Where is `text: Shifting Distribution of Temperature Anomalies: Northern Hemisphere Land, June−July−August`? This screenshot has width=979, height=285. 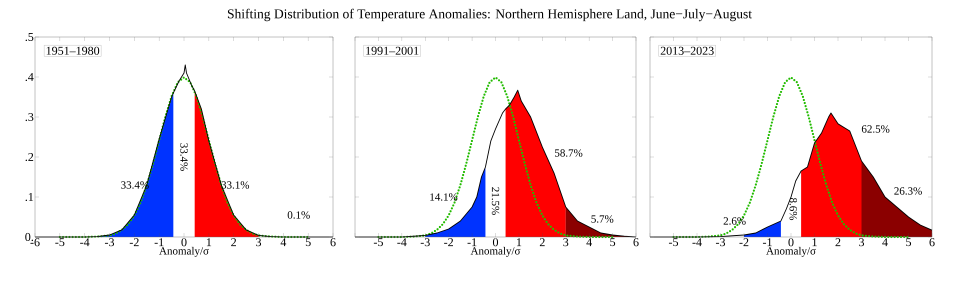 text: Shifting Distribution of Temperature Anomalies: Northern Hemisphere Land, June−July−August is located at coordinates (490, 15).